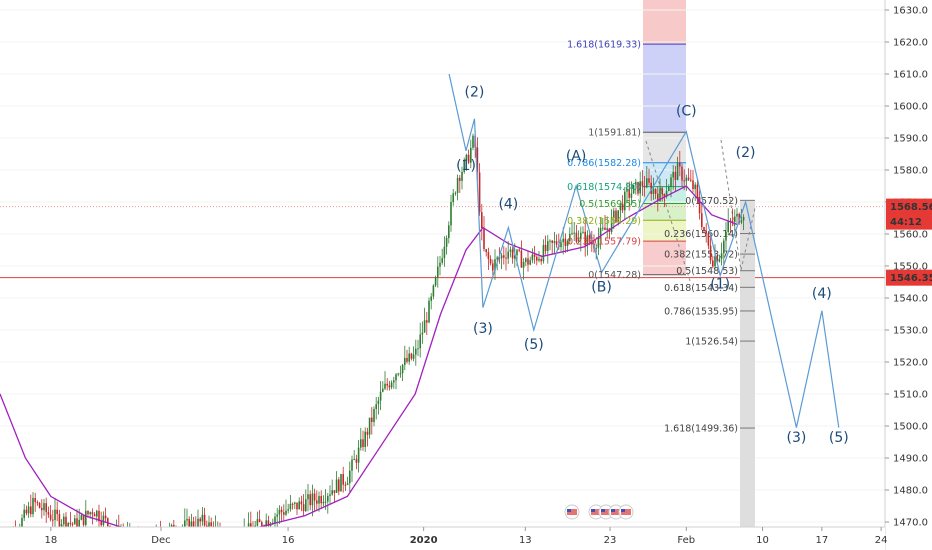 The image size is (932, 550). What do you see at coordinates (601, 288) in the screenshot?
I see `wave-label-6: (B)` at bounding box center [601, 288].